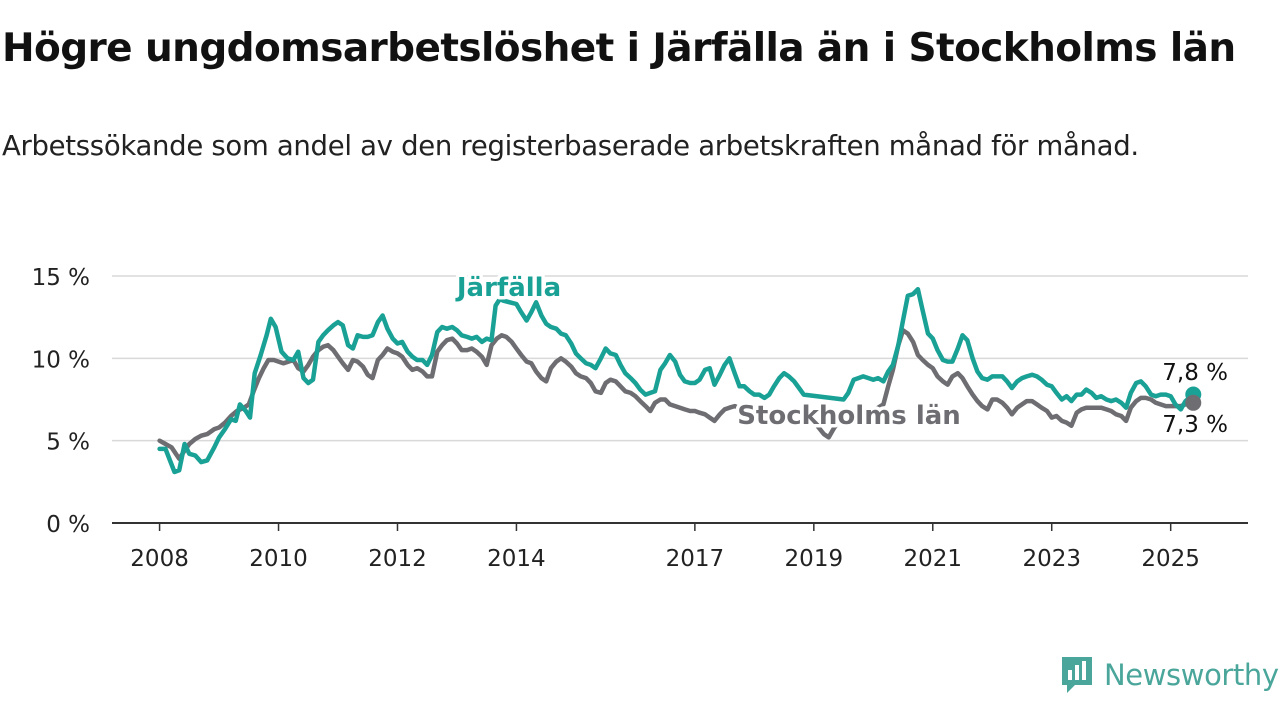  I want to click on y-tick-label: 15 %, so click(61, 278).